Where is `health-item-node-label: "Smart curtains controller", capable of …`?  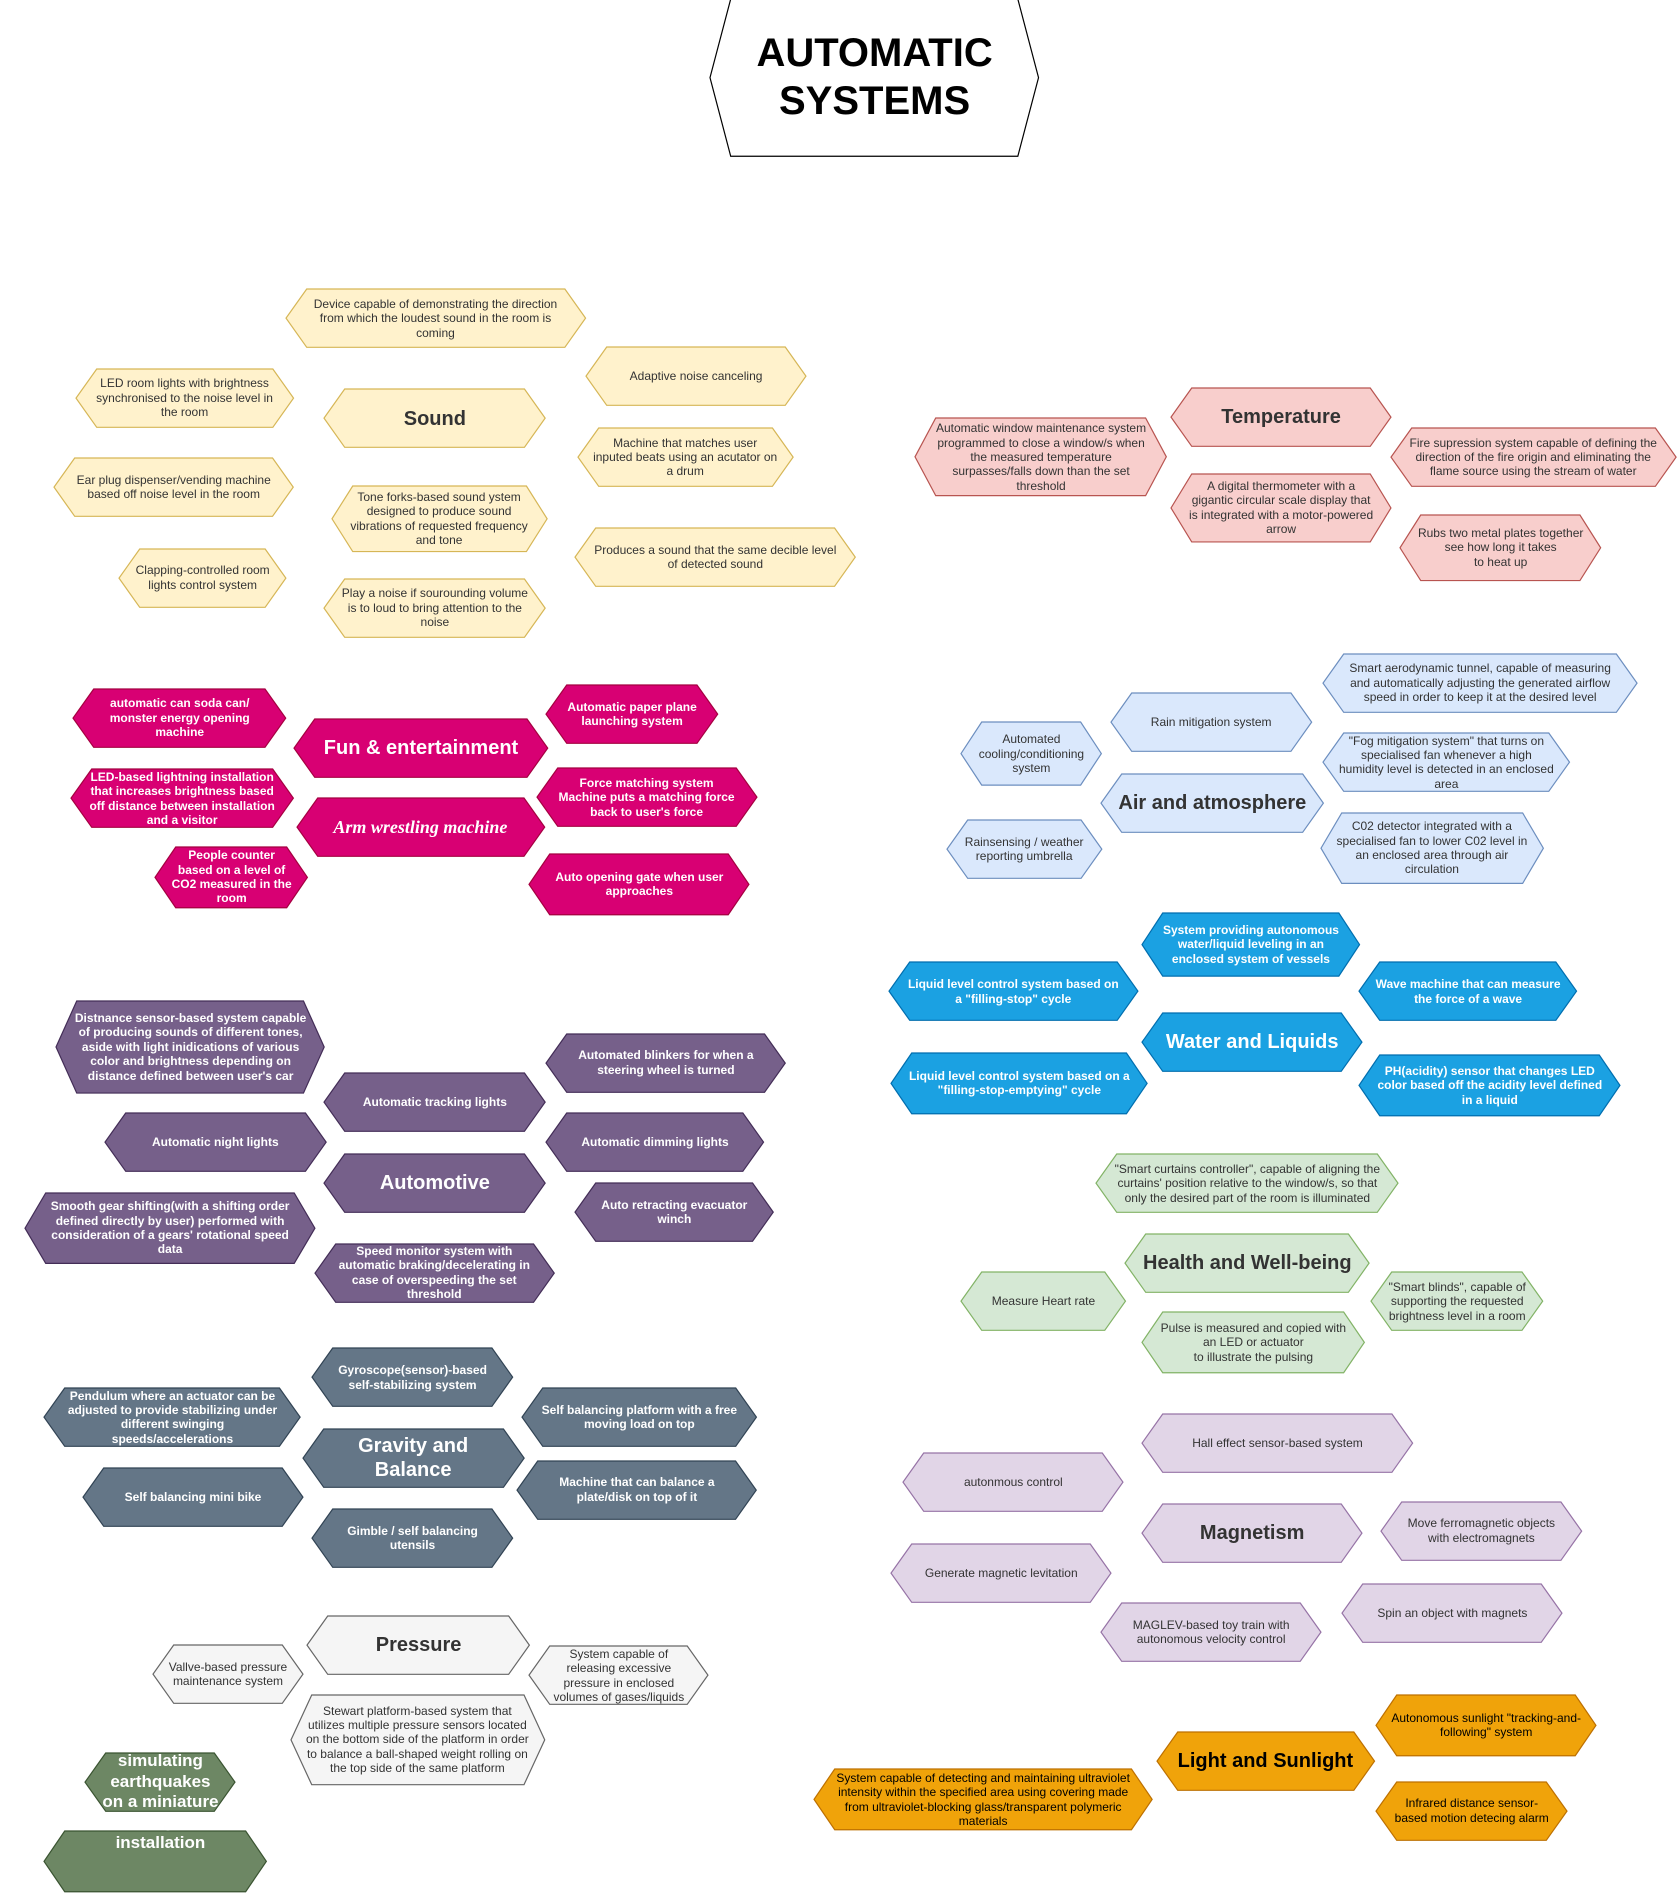 health-item-node-label: "Smart curtains controller", capable of … is located at coordinates (1247, 1183).